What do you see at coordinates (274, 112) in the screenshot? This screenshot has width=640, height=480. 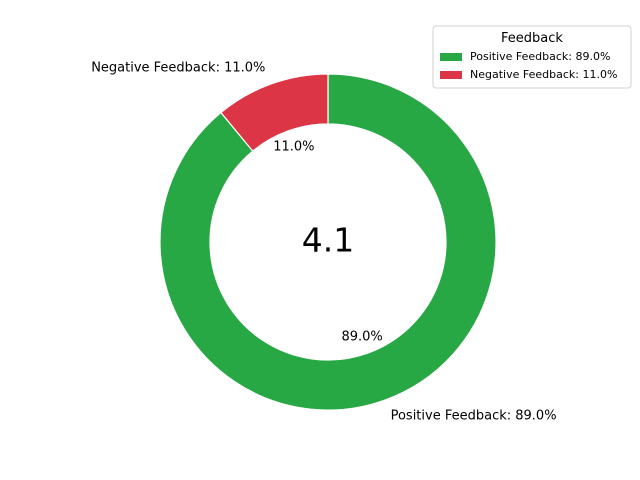 I see `donut-slice-negative-feedback` at bounding box center [274, 112].